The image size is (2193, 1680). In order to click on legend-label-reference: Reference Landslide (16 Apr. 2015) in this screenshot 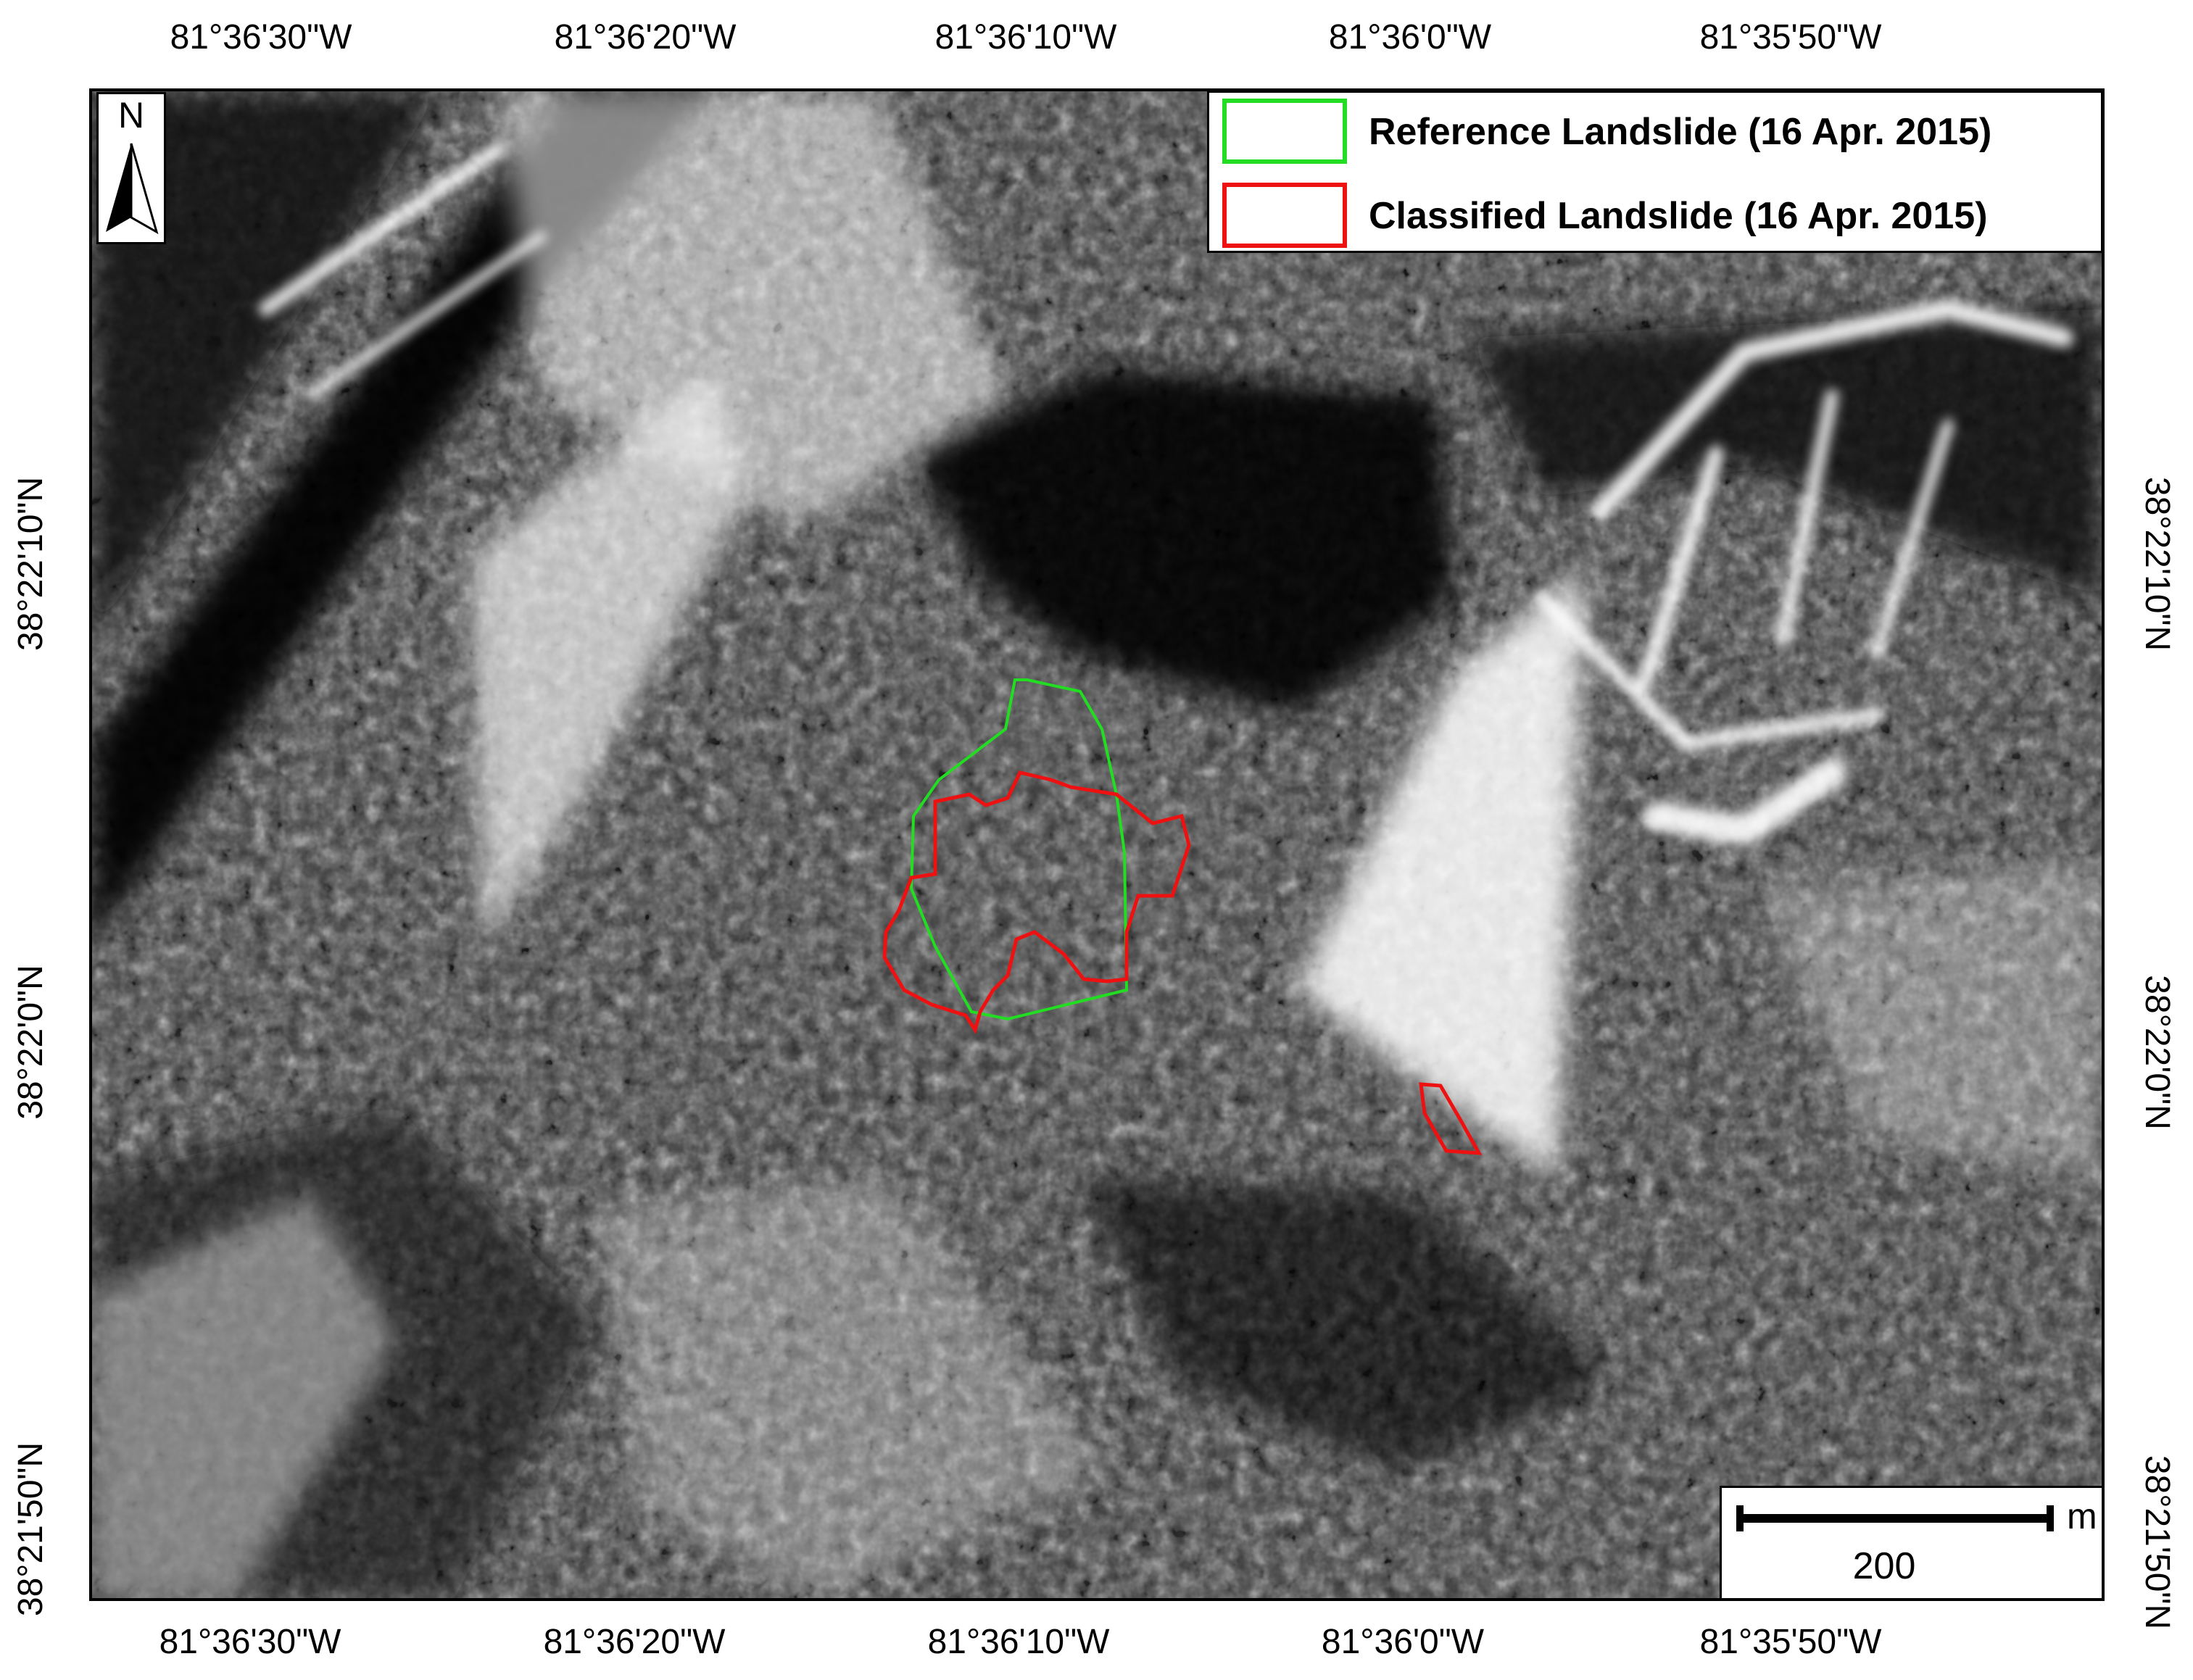, I will do `click(1680, 132)`.